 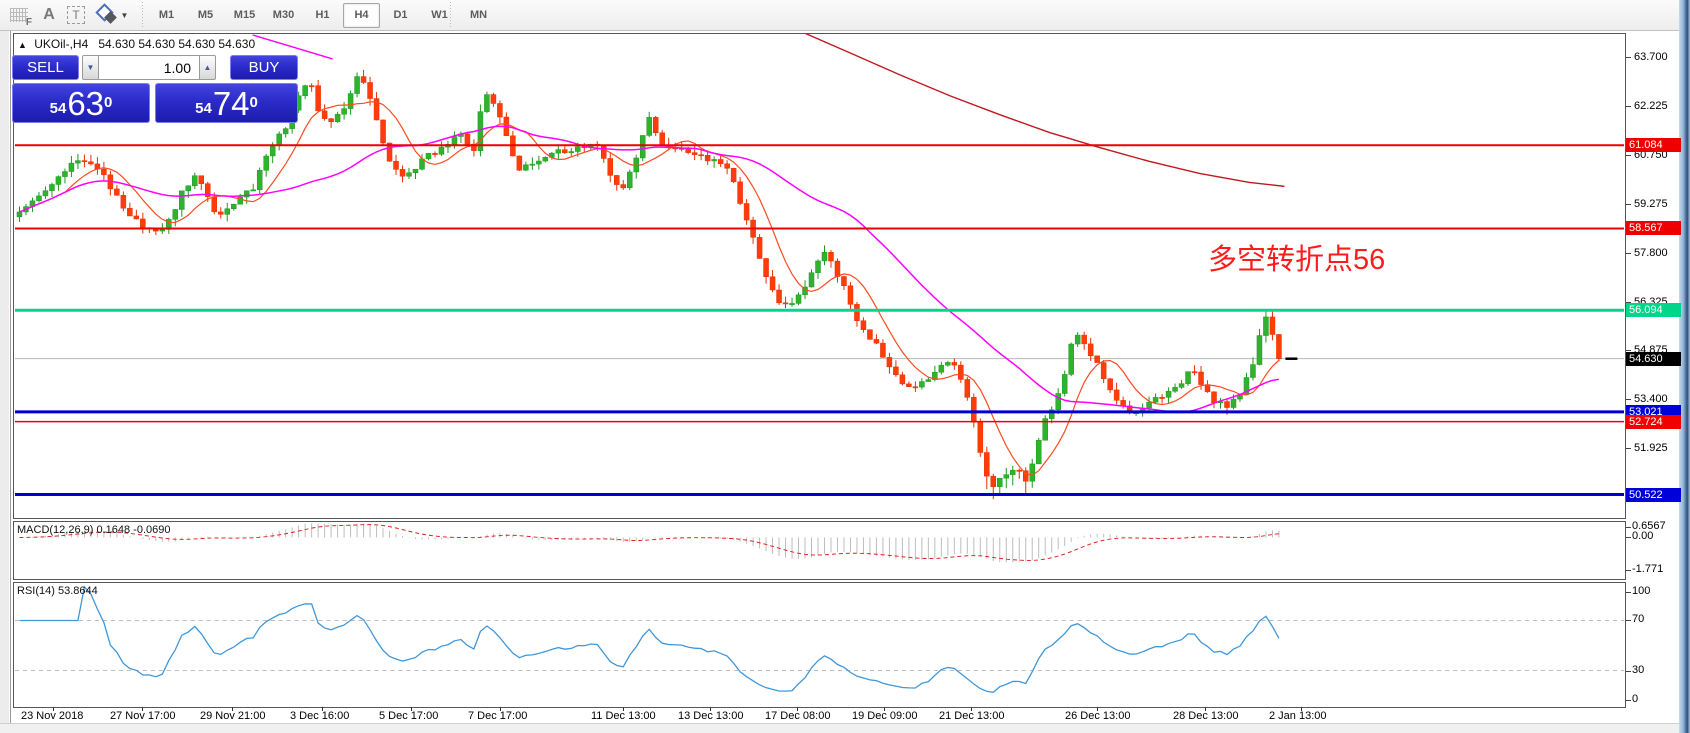 What do you see at coordinates (58, 108) in the screenshot?
I see `sell-price-handle: 54` at bounding box center [58, 108].